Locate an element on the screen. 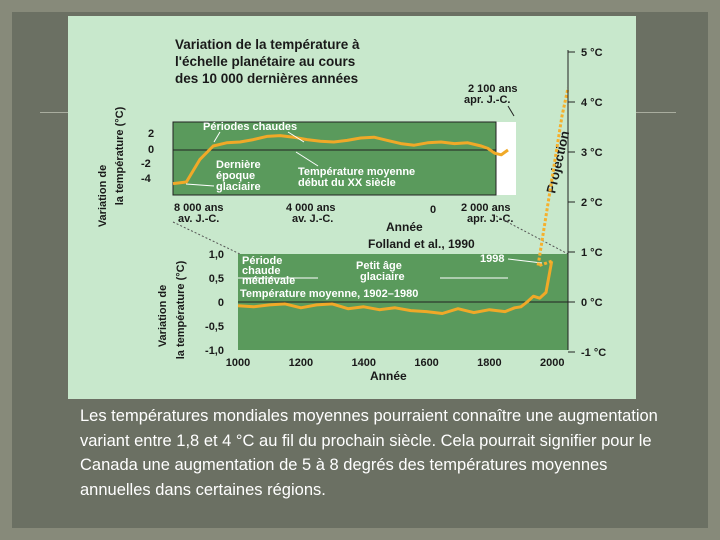 The image size is (720, 540). lower-ytick-label: 1,0 is located at coordinates (216, 255).